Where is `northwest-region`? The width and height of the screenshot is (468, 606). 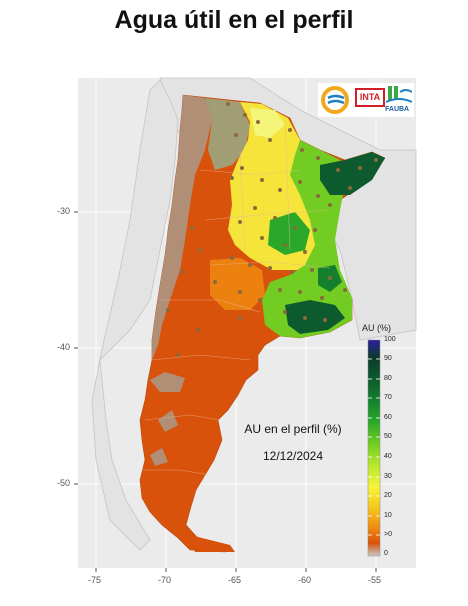 northwest-region is located at coordinates (227, 134).